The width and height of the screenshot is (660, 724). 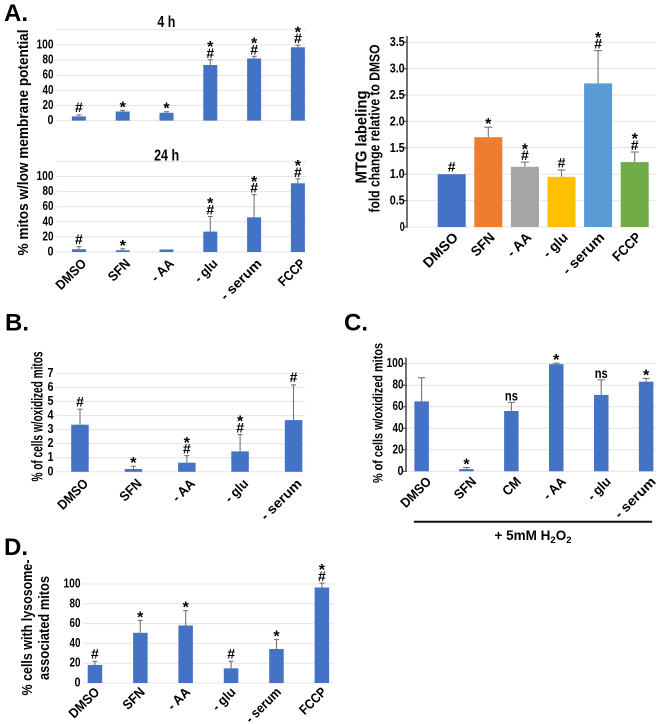 What do you see at coordinates (51, 456) in the screenshot?
I see `svg-text: 1` at bounding box center [51, 456].